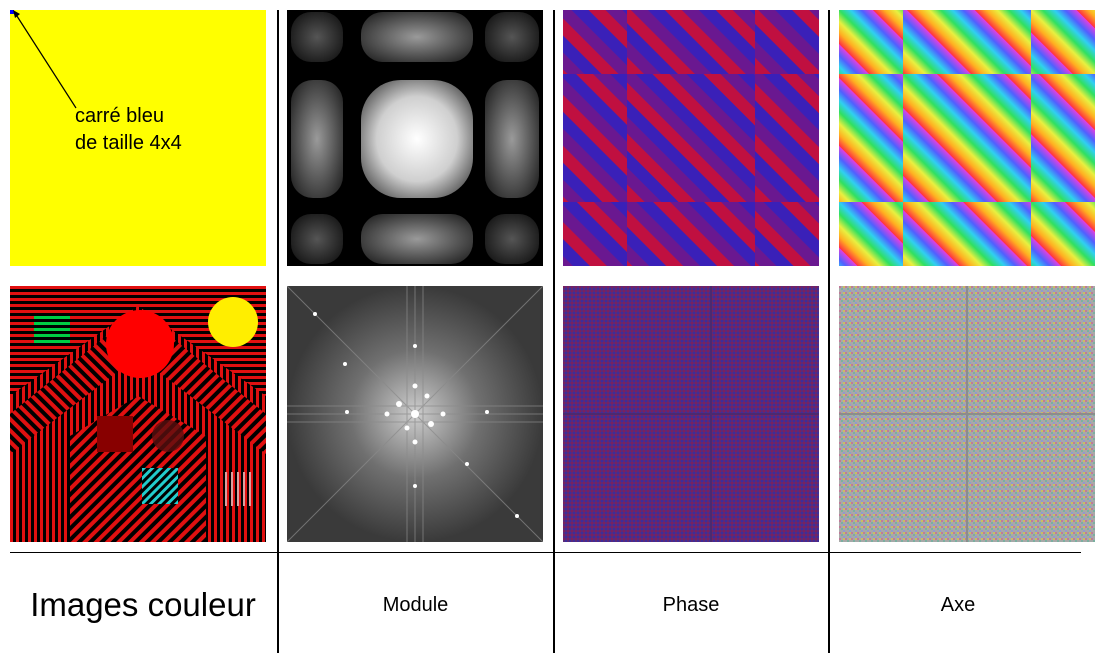 The image size is (1096, 653). Describe the element at coordinates (415, 604) in the screenshot. I see `caption-module: Module` at that location.